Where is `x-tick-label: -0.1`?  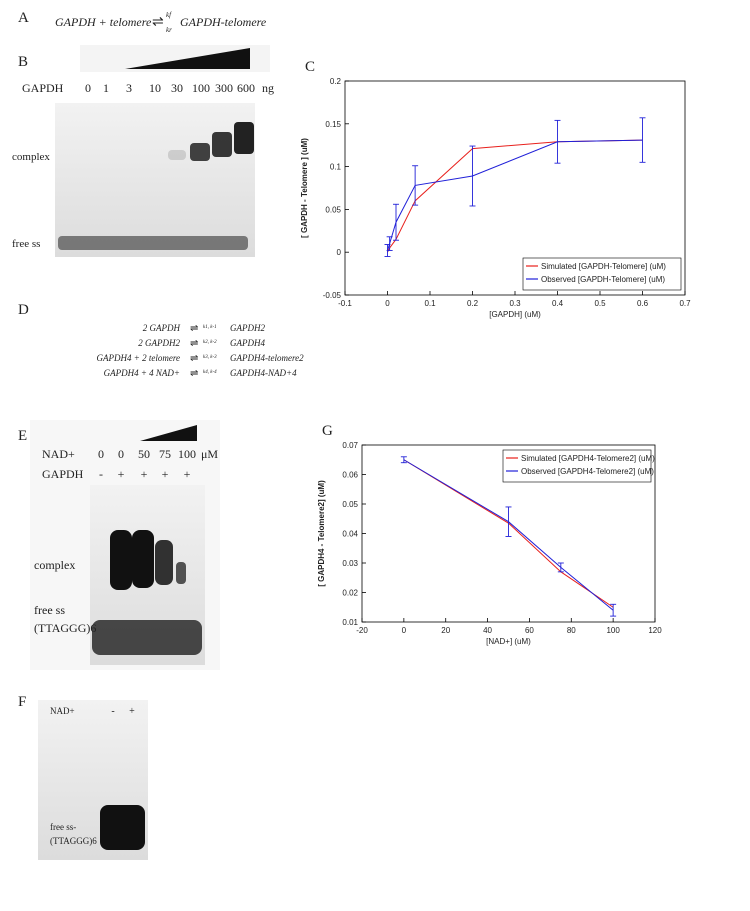
x-tick-label: -0.1 is located at coordinates (345, 303).